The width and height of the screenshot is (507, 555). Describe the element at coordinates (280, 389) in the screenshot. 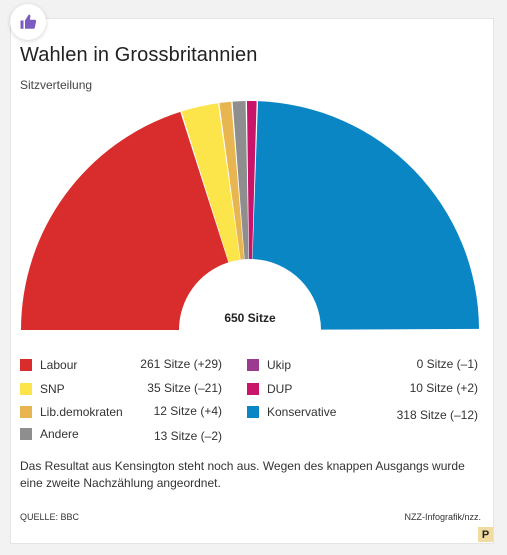

I see `legend-label: DUP` at that location.